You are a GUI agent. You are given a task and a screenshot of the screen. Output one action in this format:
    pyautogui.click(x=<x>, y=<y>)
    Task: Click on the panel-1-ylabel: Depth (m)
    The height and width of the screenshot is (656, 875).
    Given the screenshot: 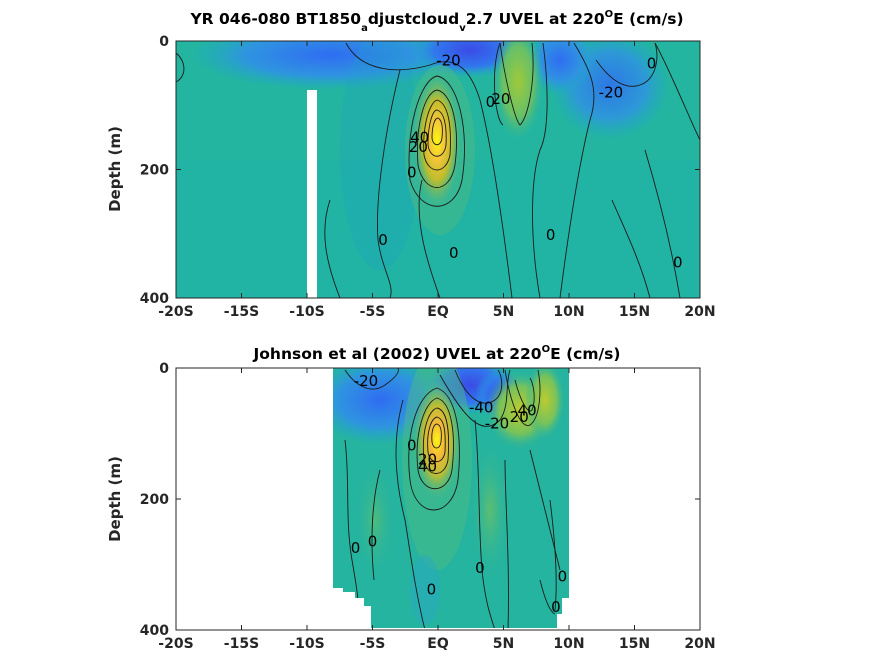 What is the action you would take?
    pyautogui.click(x=115, y=169)
    